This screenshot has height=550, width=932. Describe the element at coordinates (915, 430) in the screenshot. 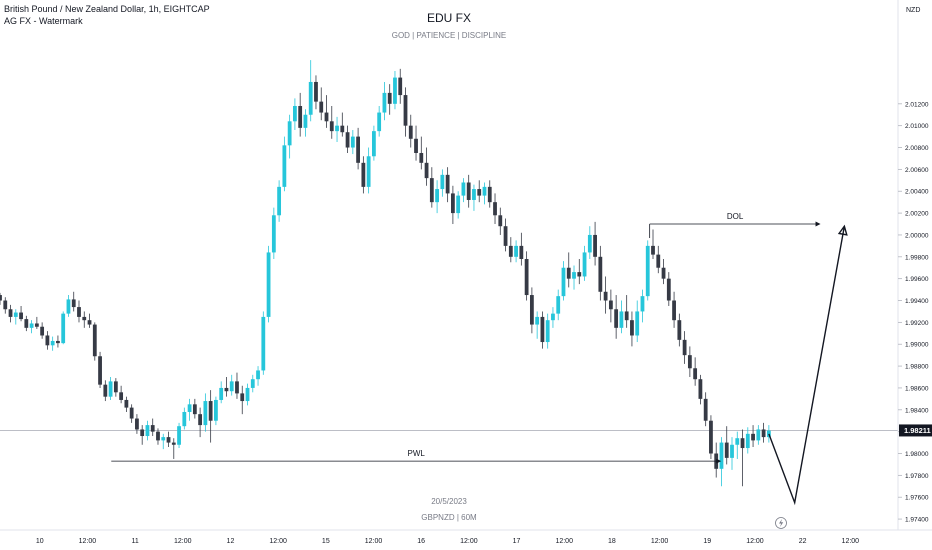

I see `current-price-tag` at that location.